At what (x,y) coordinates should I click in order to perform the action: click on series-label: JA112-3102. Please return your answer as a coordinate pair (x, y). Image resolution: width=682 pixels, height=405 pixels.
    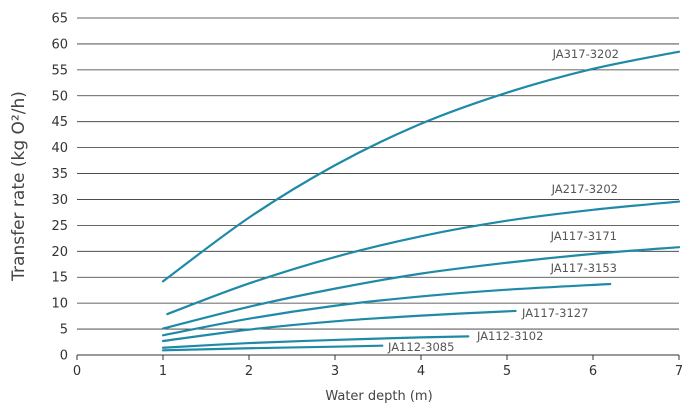
    Looking at the image, I should click on (509, 336).